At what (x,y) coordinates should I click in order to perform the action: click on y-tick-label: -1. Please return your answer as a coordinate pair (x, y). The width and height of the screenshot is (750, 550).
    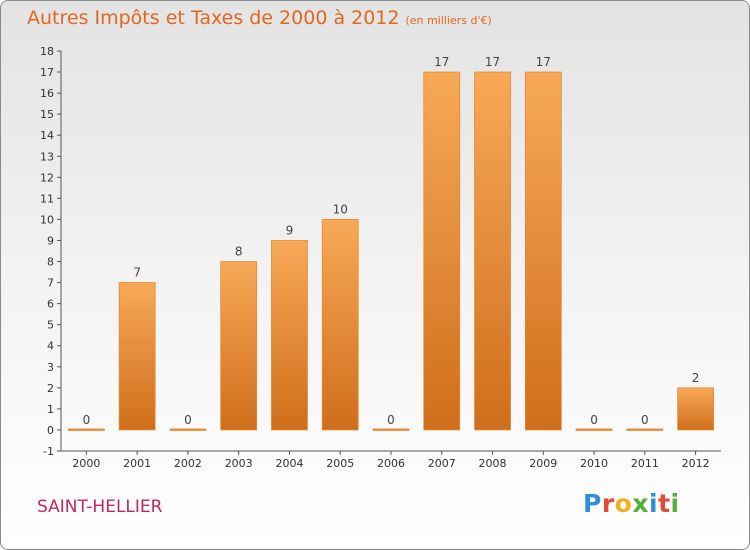
    Looking at the image, I should click on (48, 451).